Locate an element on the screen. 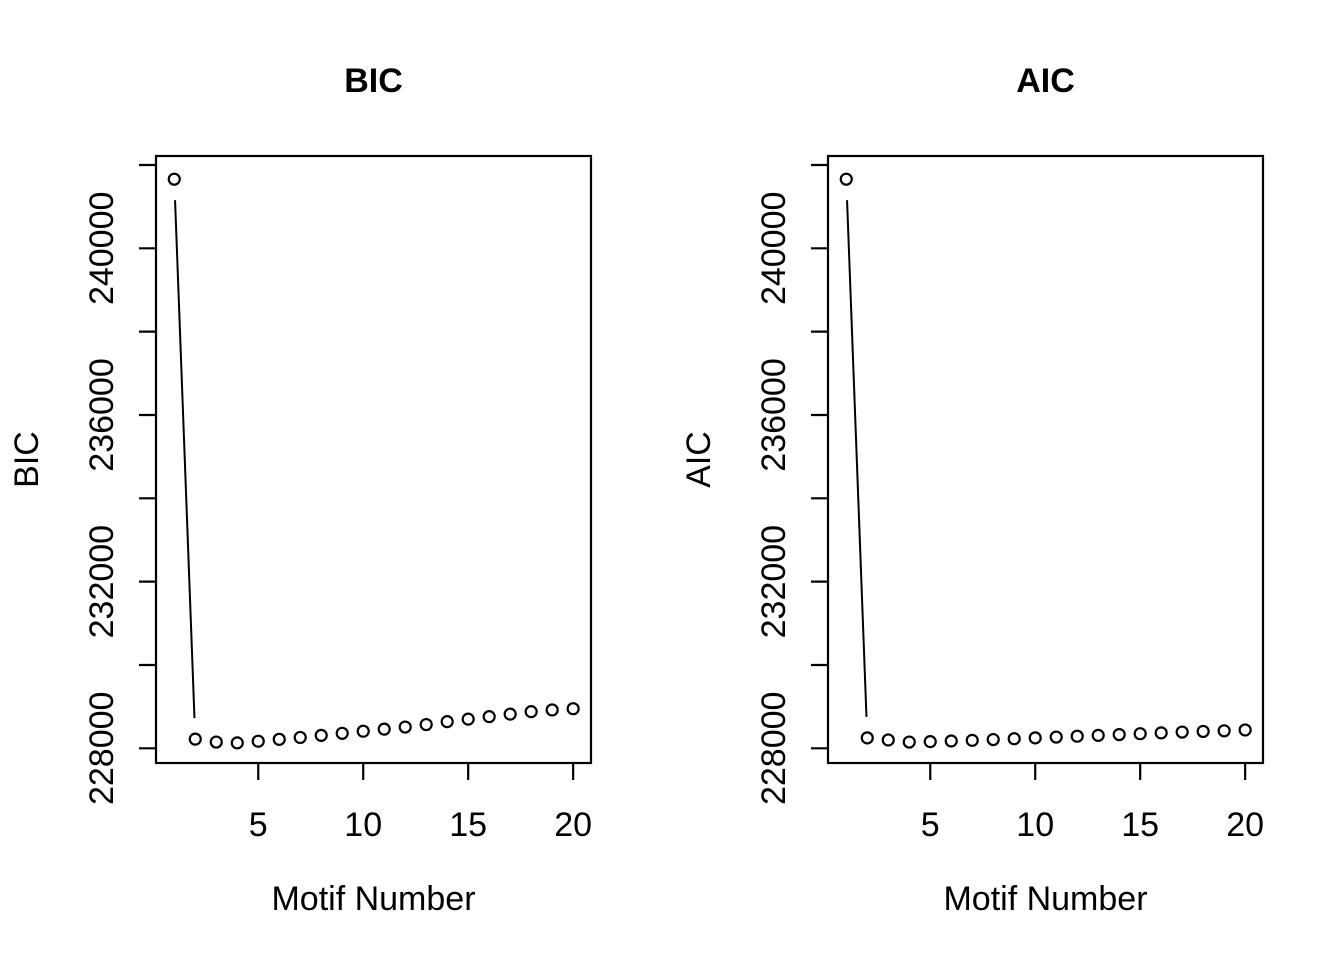 The image size is (1344, 960). bic-plot-title: BIC is located at coordinates (373, 81).